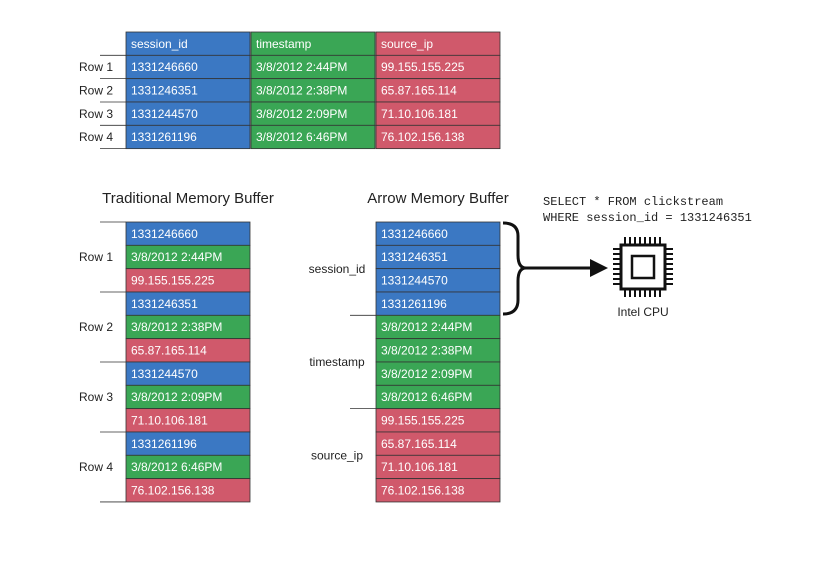 This screenshot has height=567, width=825. I want to click on query-line: WHERE session_id = 1331246351, so click(647, 218).